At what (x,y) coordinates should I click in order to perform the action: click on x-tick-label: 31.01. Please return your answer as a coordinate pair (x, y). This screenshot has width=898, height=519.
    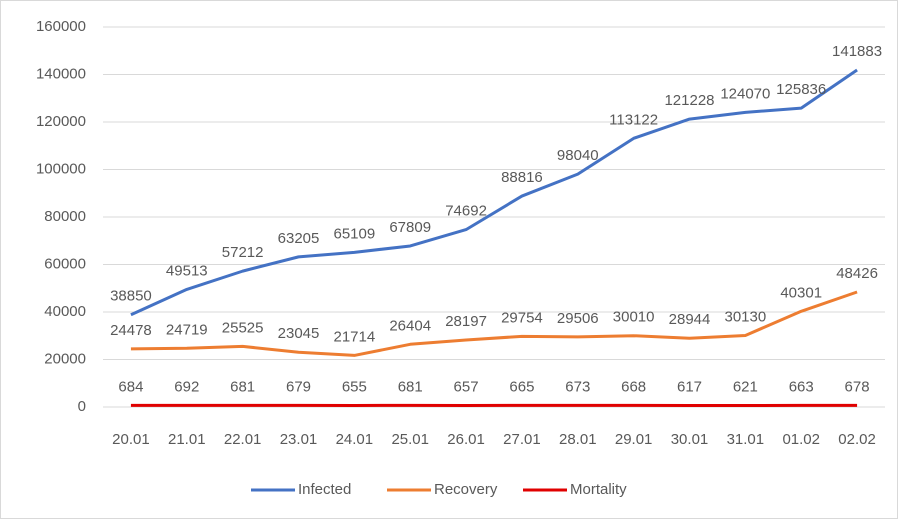
    Looking at the image, I should click on (746, 439).